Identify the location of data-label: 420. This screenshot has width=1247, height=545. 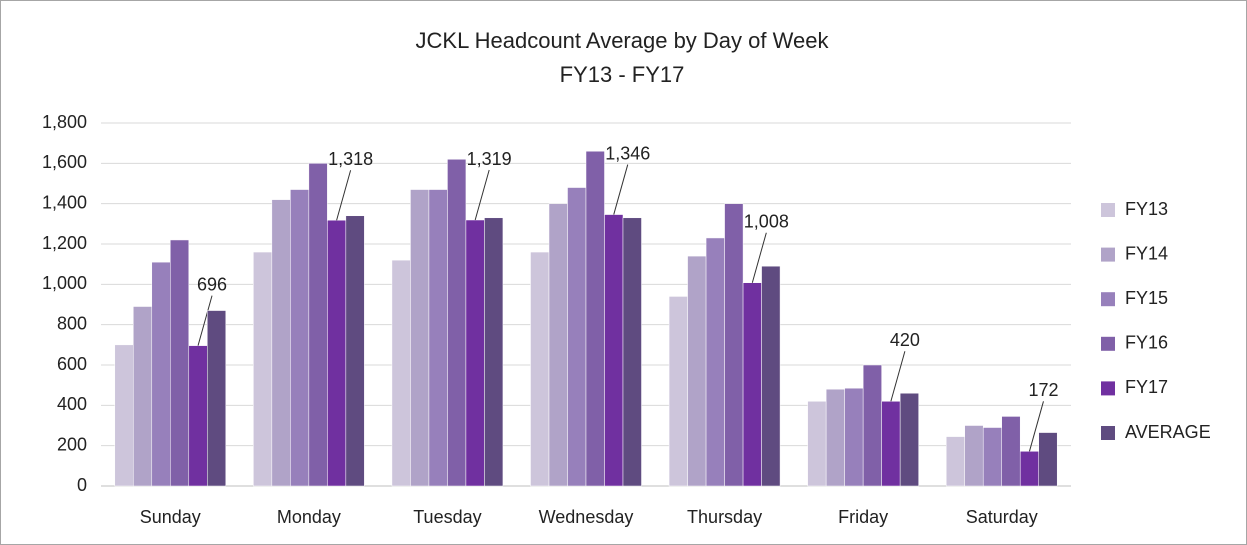
(905, 340).